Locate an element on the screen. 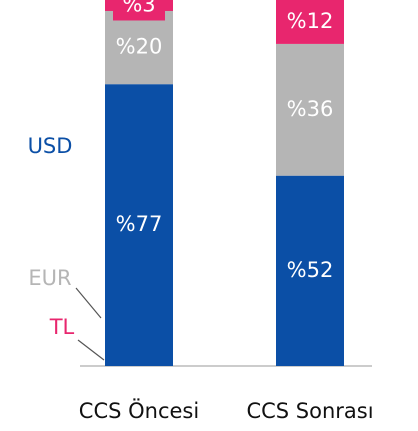  value-label: %36 is located at coordinates (310, 109).